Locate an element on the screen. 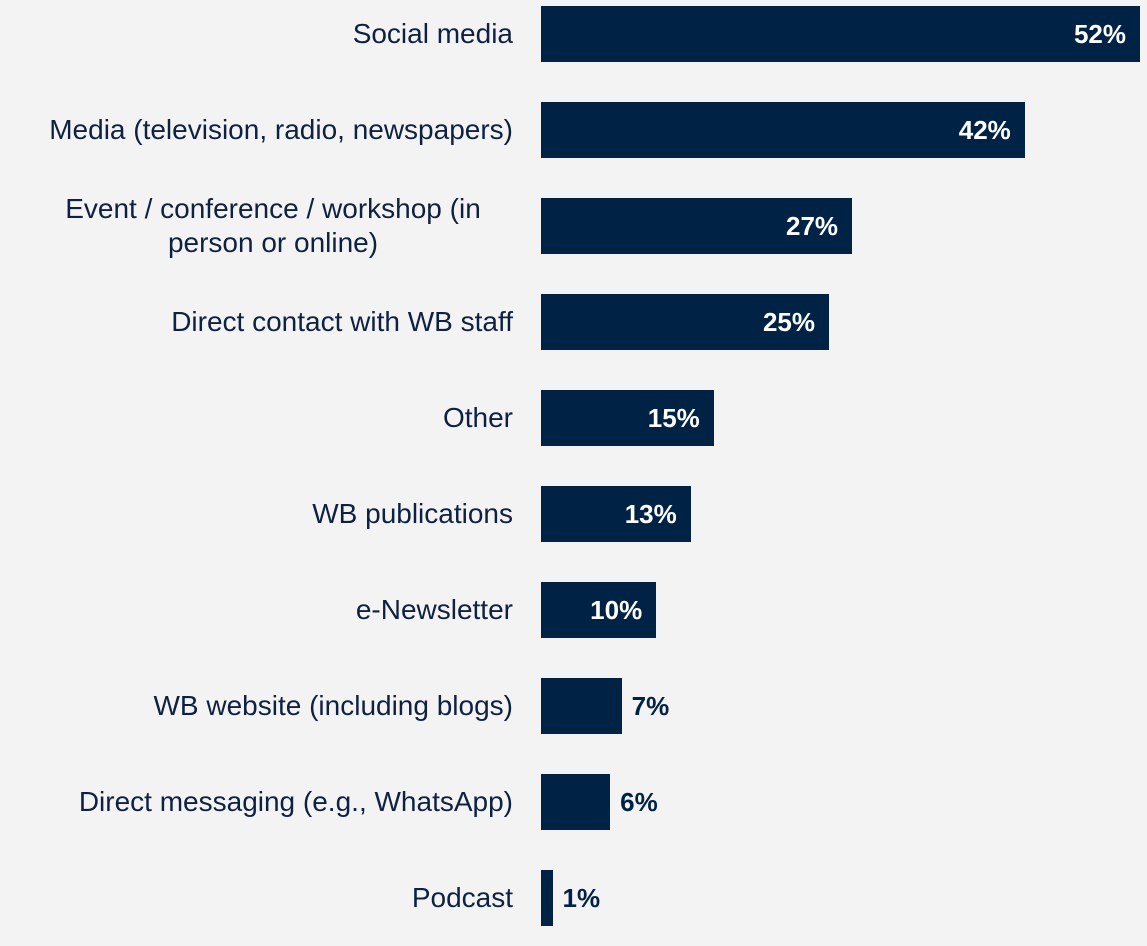 This screenshot has width=1147, height=946. category-text: WB website (including blogs) is located at coordinates (333, 705).